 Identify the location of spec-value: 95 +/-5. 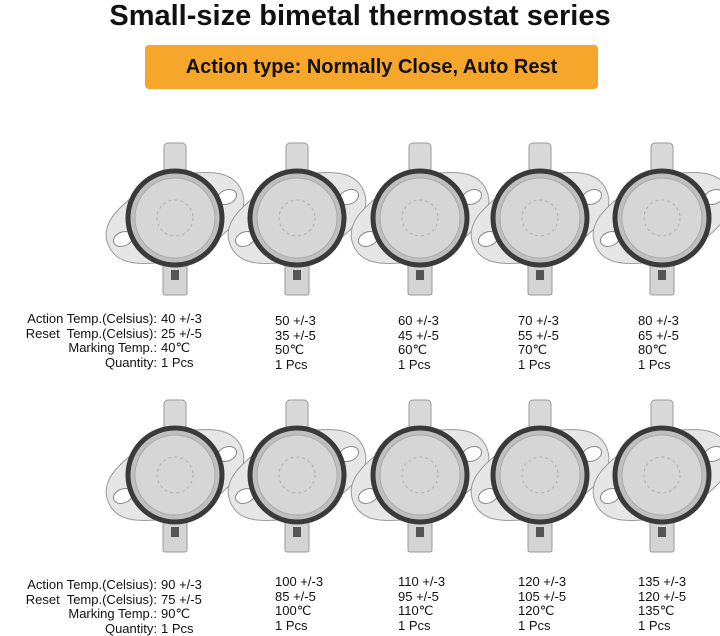
(418, 596).